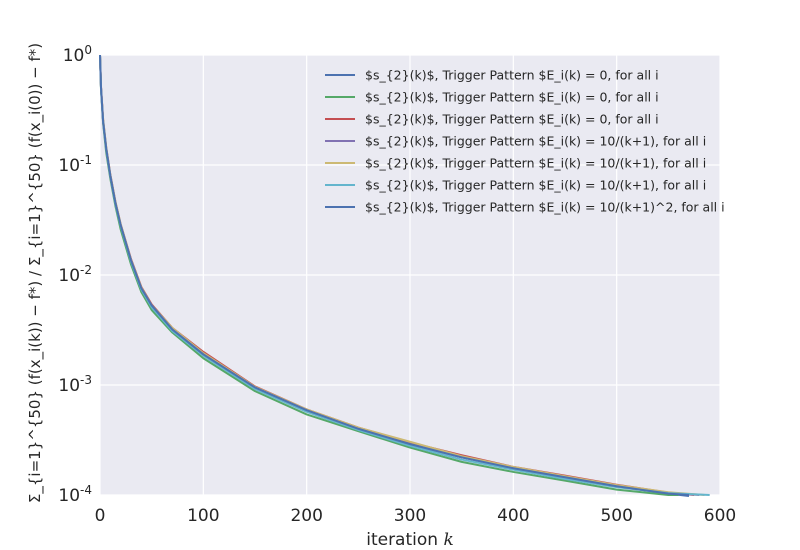 Image resolution: width=800 pixels, height=550 pixels. Describe the element at coordinates (86, 490) in the screenshot. I see `y-tick-exponent: -4` at that location.